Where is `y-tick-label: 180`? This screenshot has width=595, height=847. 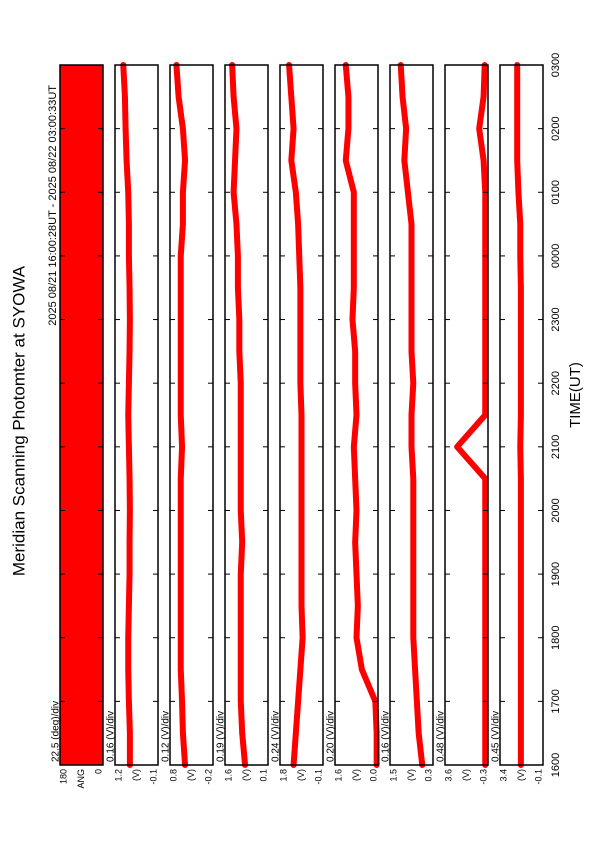 y-tick-label: 180 is located at coordinates (63, 776).